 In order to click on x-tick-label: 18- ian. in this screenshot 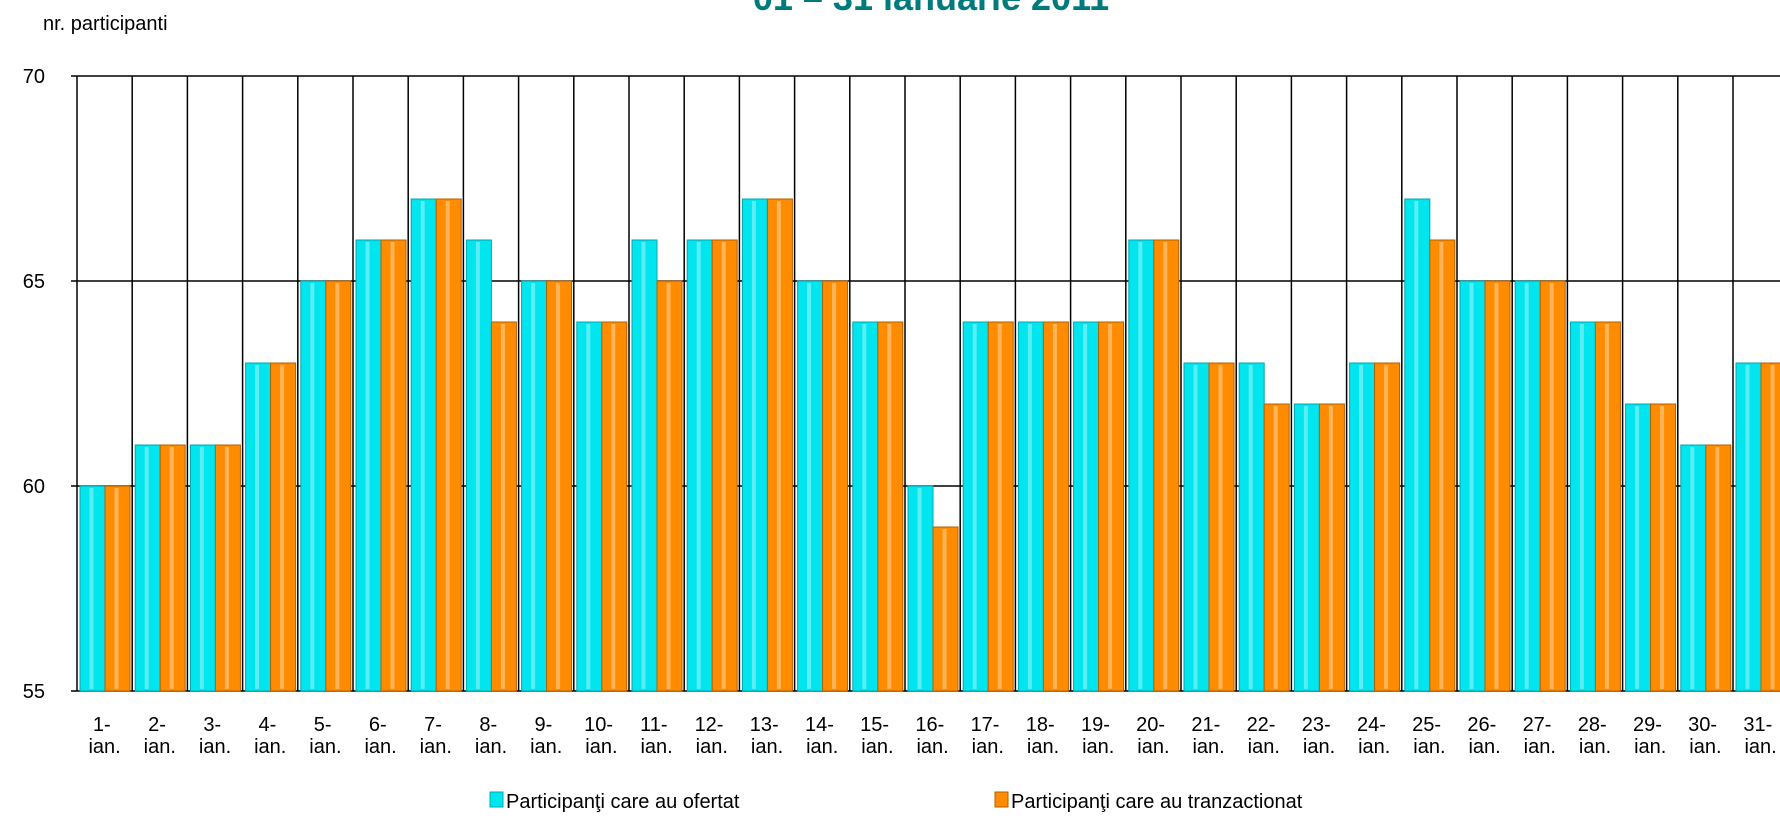, I will do `click(1043, 736)`.